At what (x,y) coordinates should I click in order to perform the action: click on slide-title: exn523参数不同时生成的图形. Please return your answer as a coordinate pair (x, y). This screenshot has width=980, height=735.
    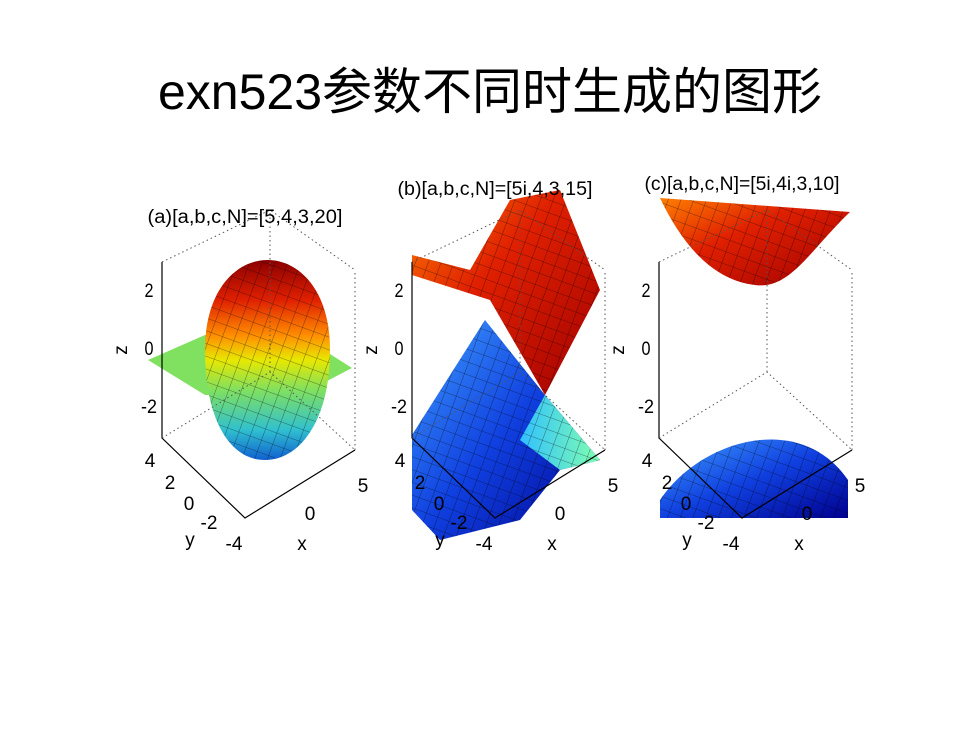
    Looking at the image, I should click on (490, 92).